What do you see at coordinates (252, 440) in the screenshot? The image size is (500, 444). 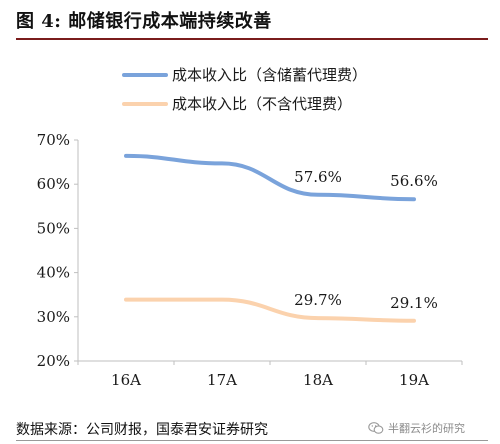 I see `footer-rule` at bounding box center [252, 440].